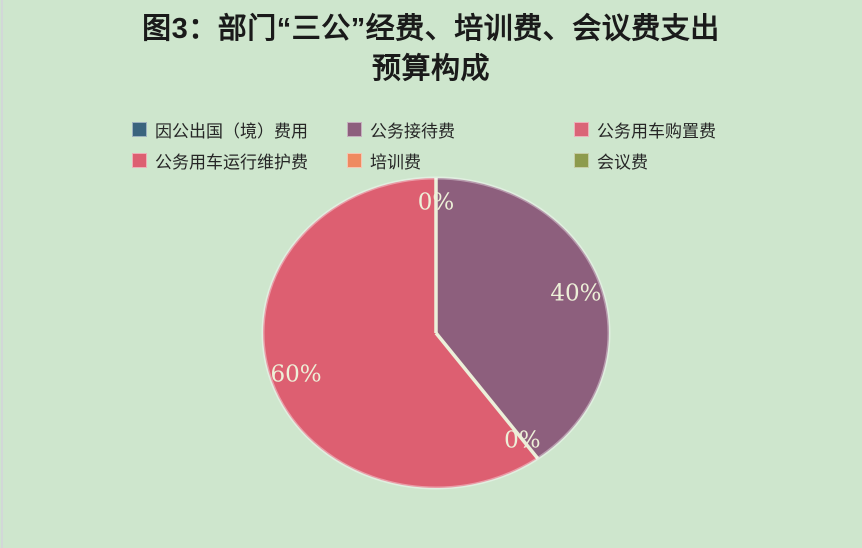  What do you see at coordinates (231, 162) in the screenshot?
I see `legend-label: 公务用车运行维护费` at bounding box center [231, 162].